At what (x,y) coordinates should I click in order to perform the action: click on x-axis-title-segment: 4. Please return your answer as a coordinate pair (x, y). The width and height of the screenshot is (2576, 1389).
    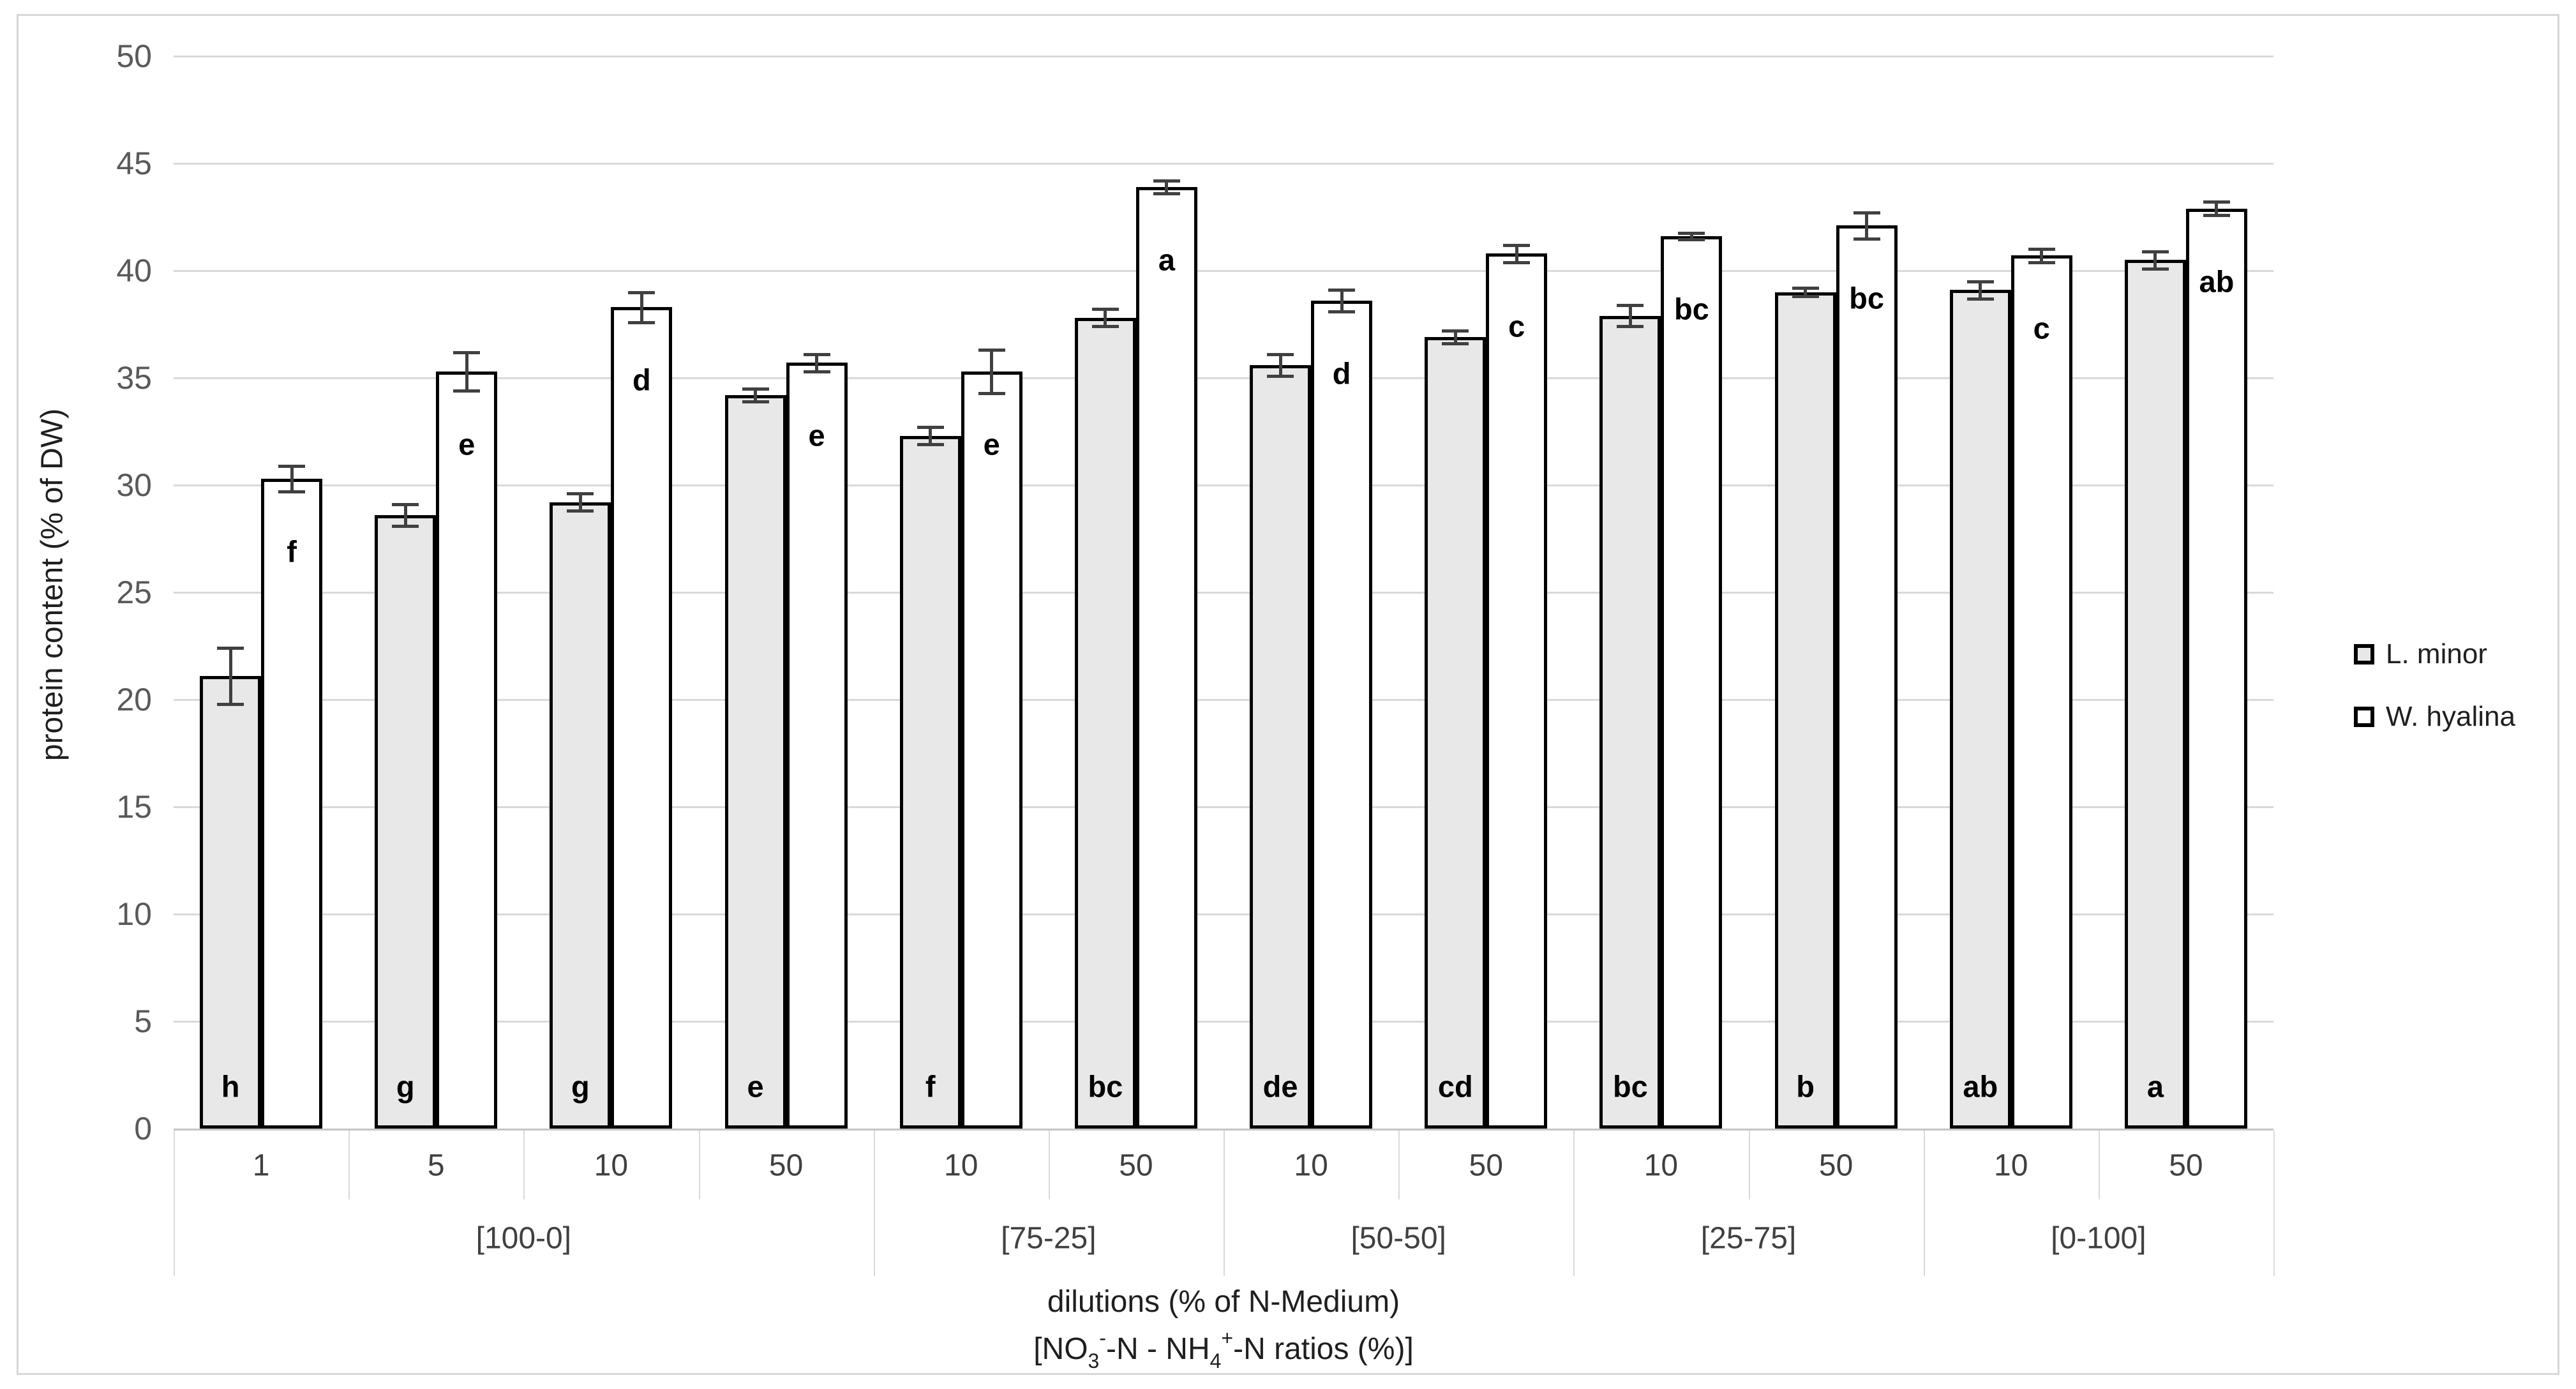
    Looking at the image, I should click on (1215, 1360).